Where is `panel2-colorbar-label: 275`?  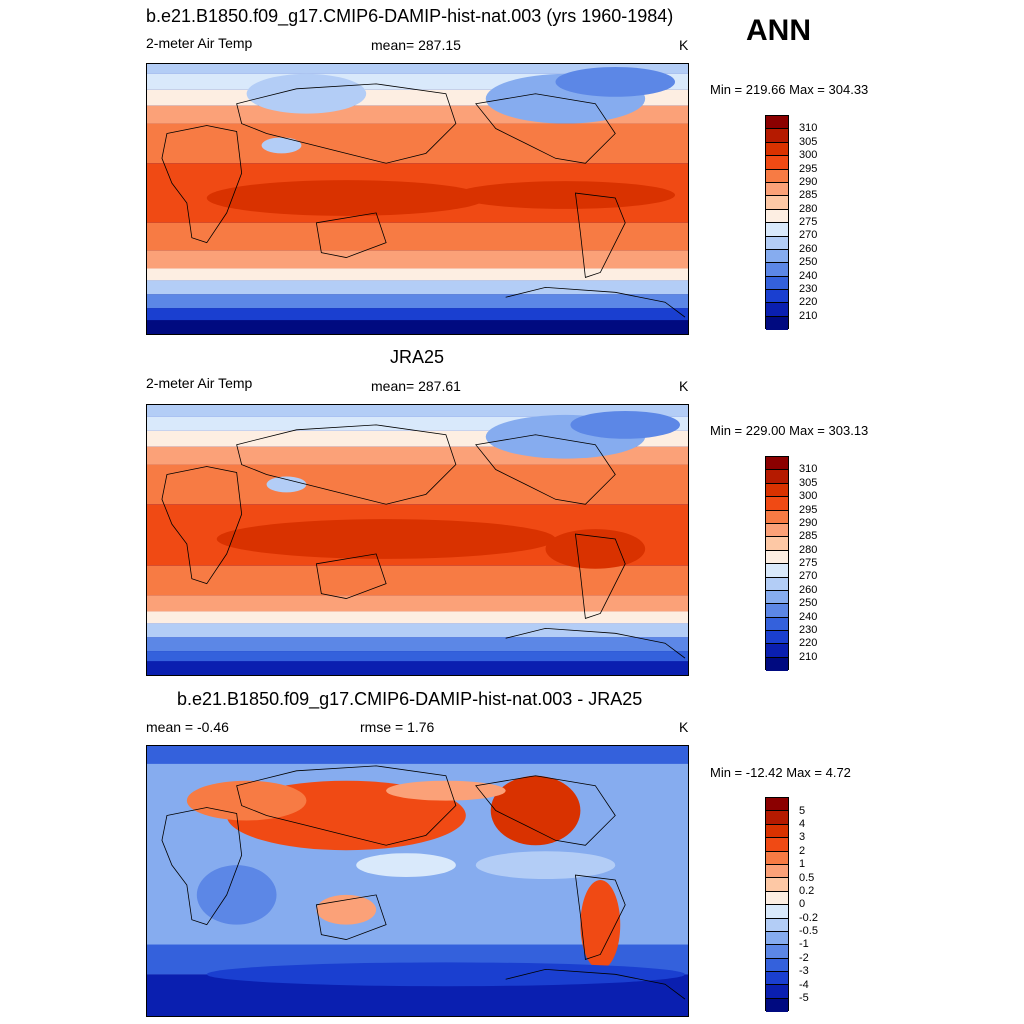 panel2-colorbar-label: 275 is located at coordinates (808, 563).